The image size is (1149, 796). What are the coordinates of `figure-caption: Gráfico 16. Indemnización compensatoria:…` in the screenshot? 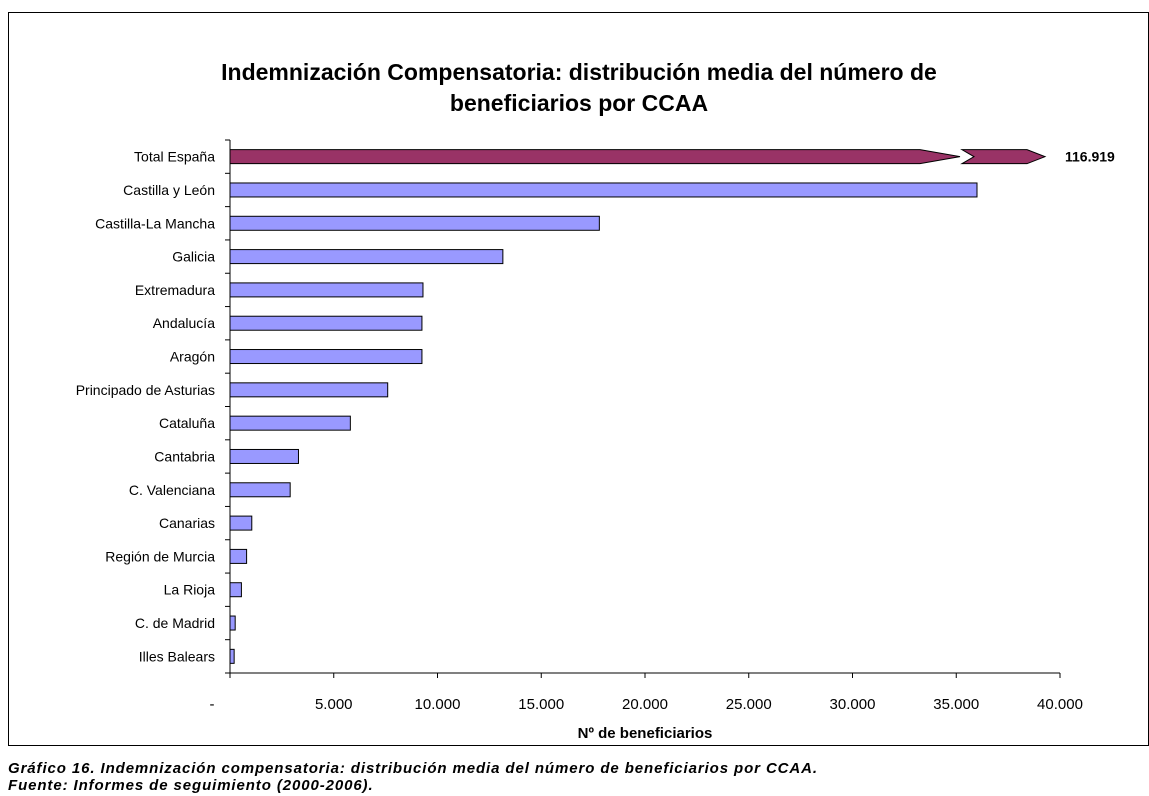 It's located at (578, 777).